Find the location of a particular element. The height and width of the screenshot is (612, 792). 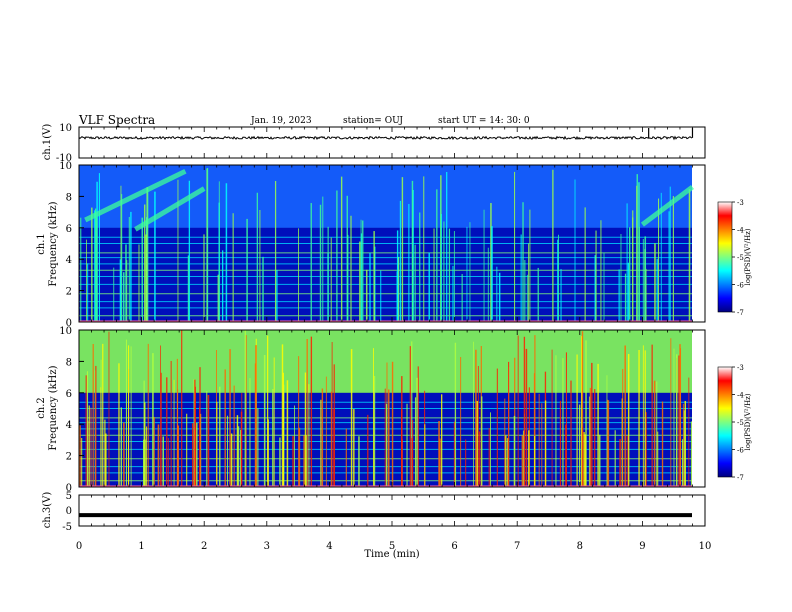

time-tick-label: 2 is located at coordinates (204, 546).